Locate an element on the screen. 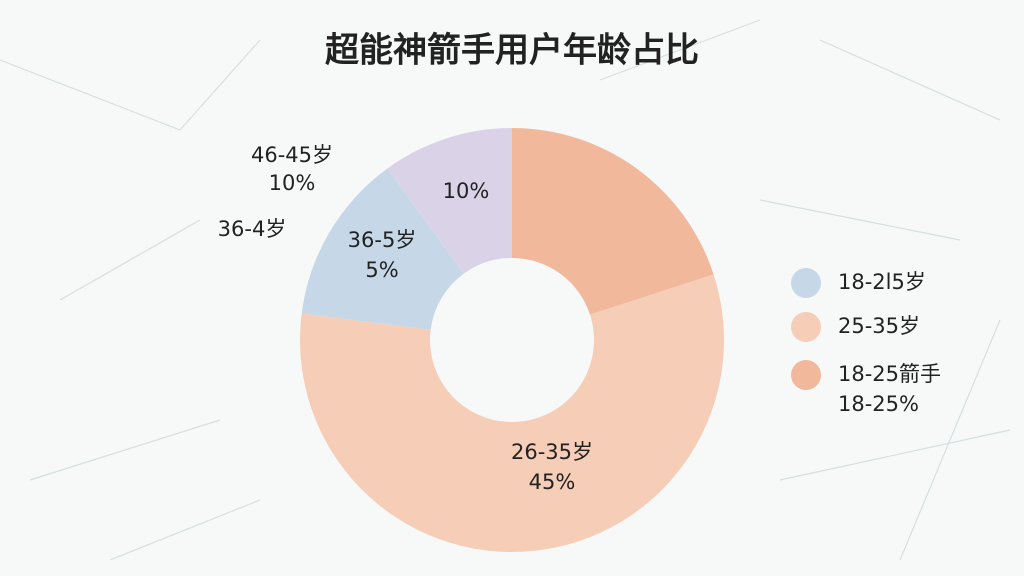 This screenshot has height=576, width=1024. slice-label: 45% is located at coordinates (552, 482).